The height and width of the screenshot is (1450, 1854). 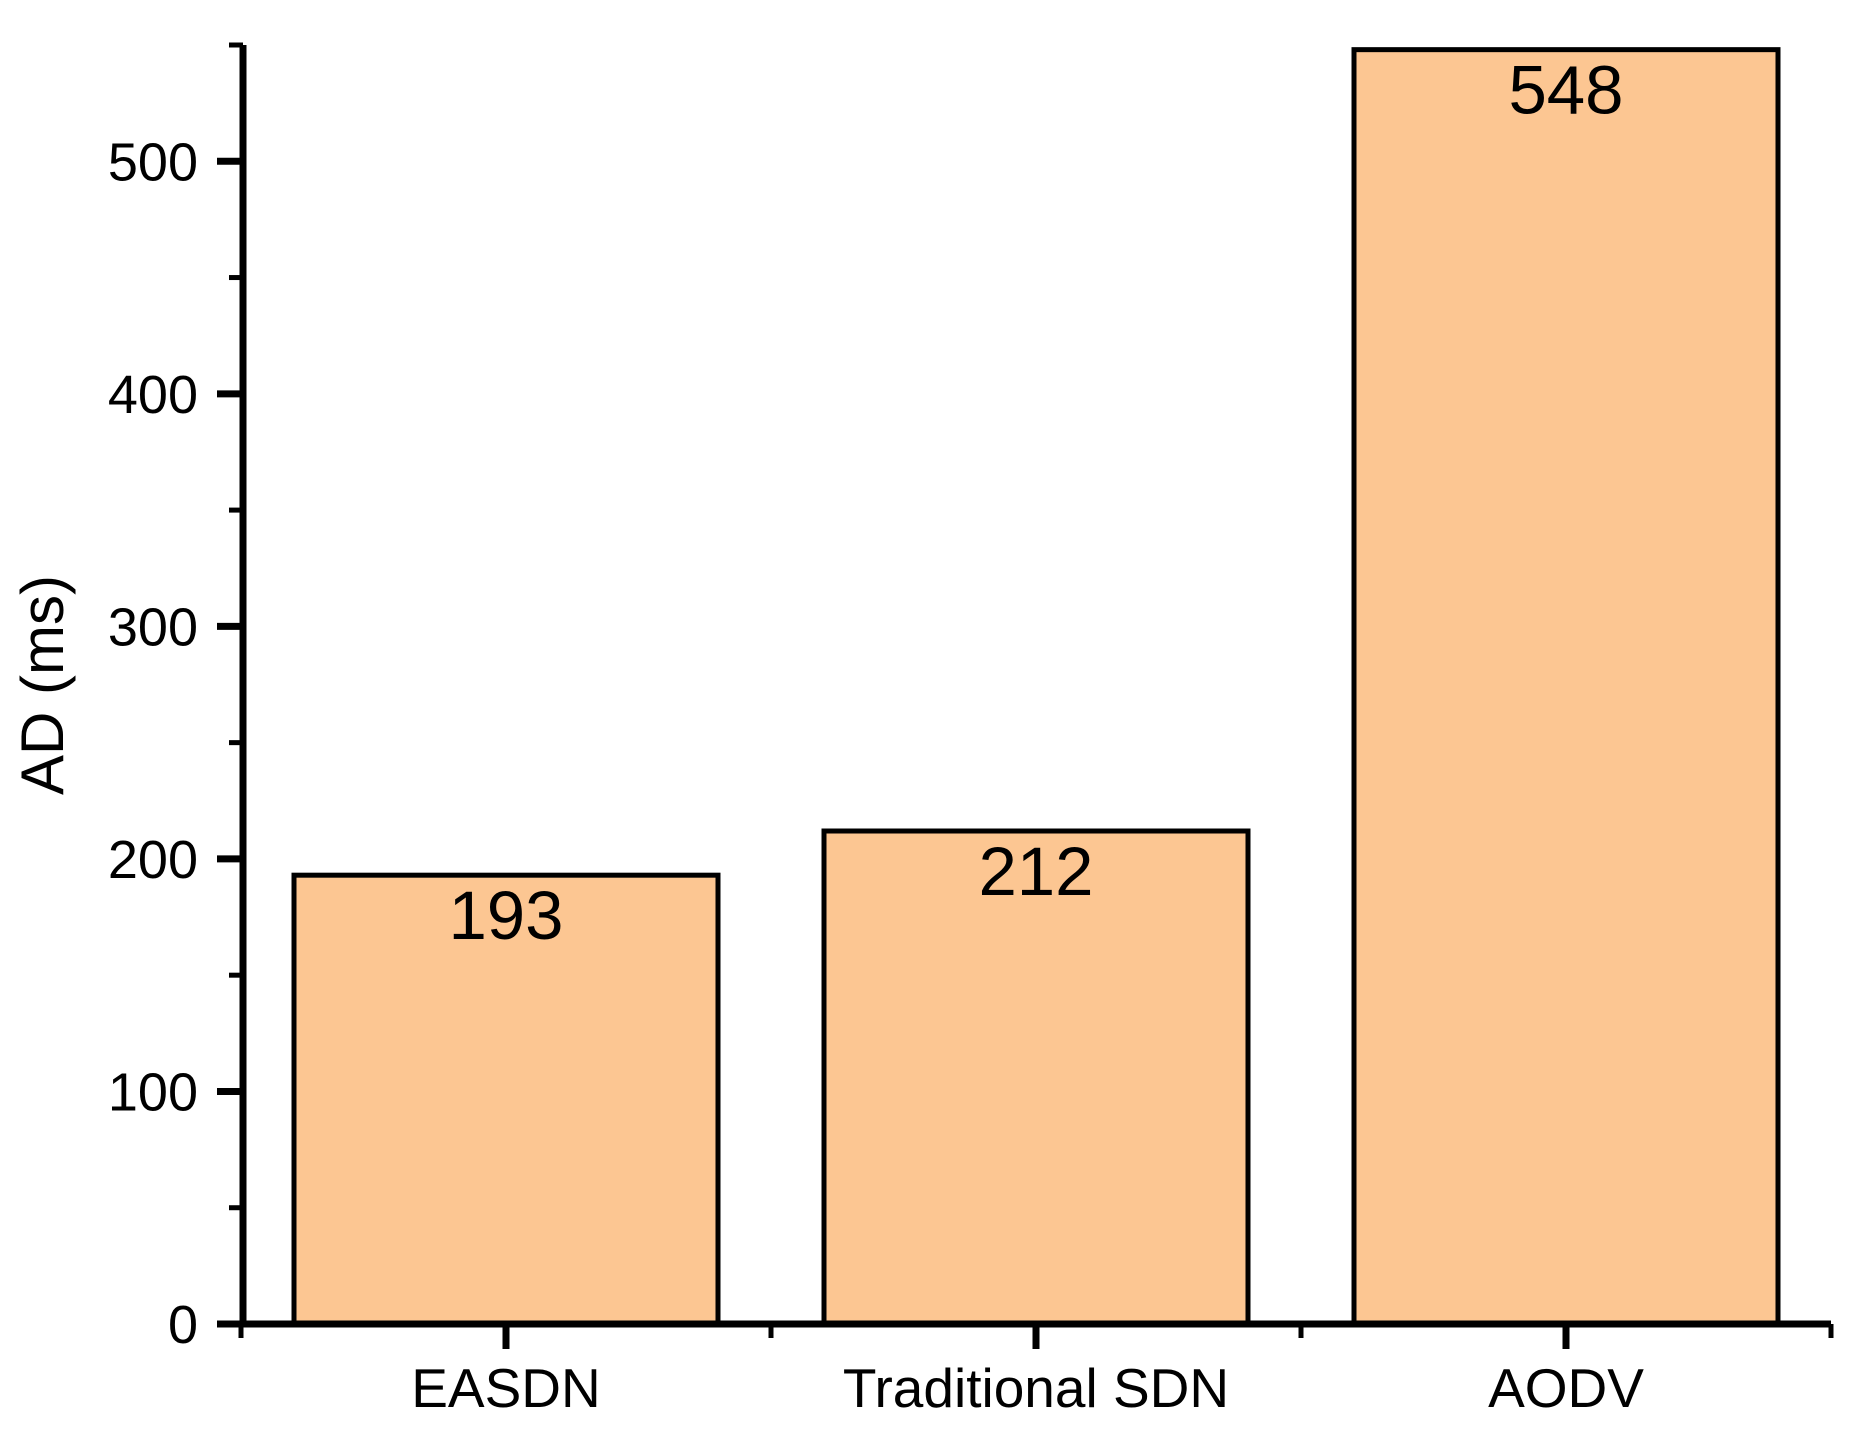 I want to click on y-tick-label: 100, so click(x=153, y=1092).